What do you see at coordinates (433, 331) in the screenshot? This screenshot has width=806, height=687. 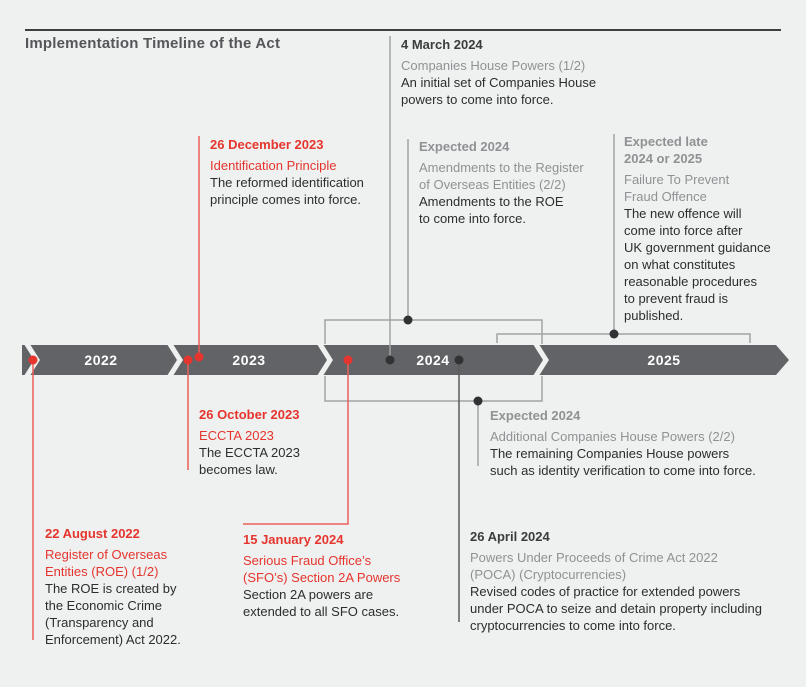 I see `bracket-above-2024` at bounding box center [433, 331].